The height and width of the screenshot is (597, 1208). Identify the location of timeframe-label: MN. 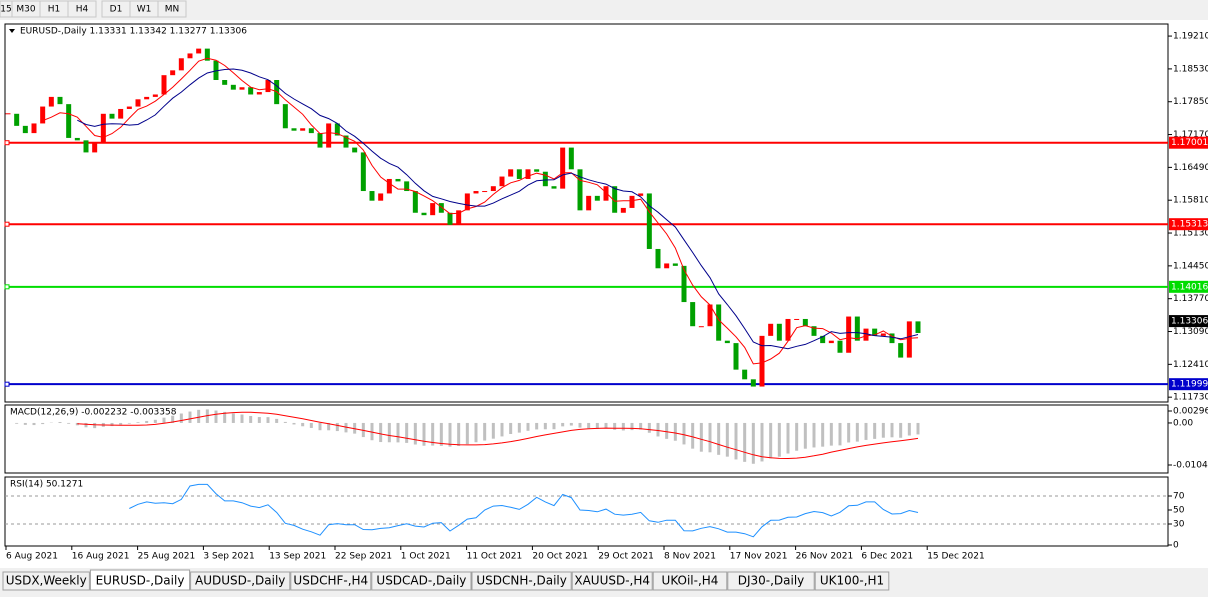
(172, 10).